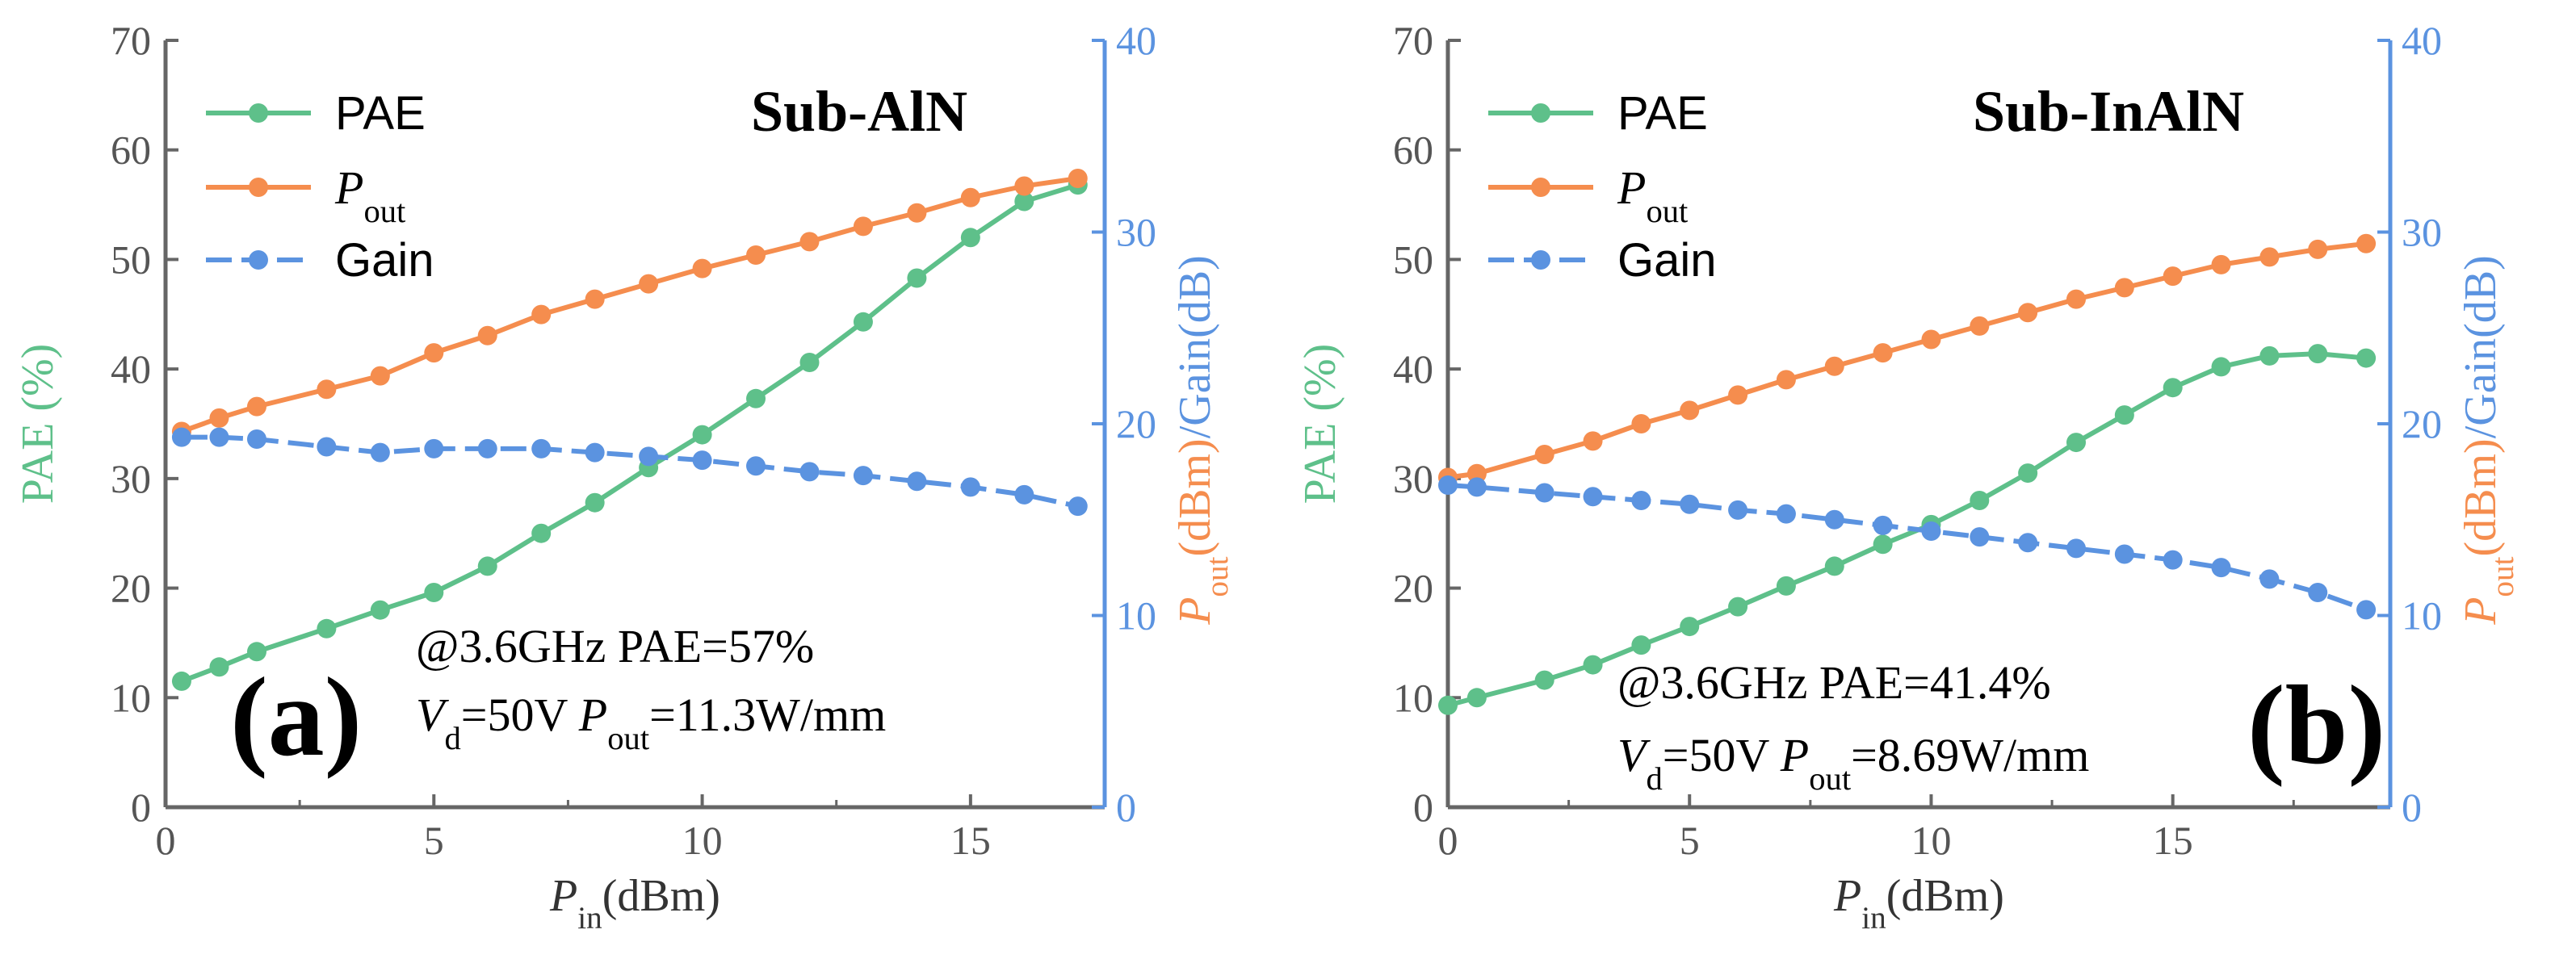  Describe the element at coordinates (859, 111) in the screenshot. I see `sample-title: Sub-AlN` at that location.